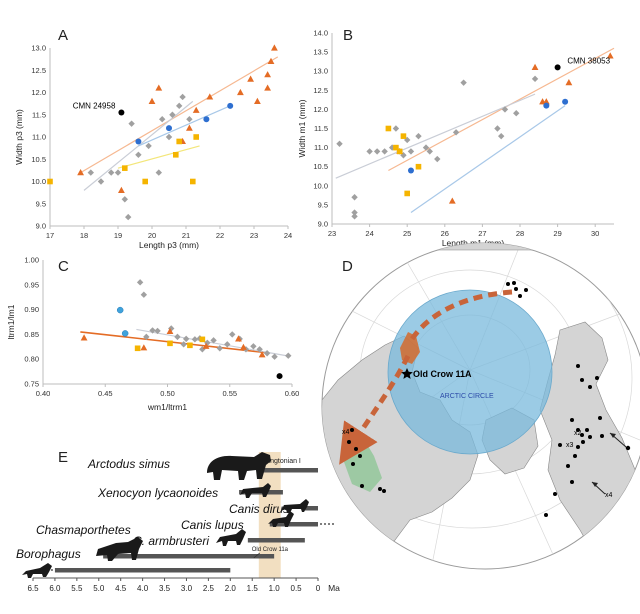  I want to click on taxon-label: C. armbrusteri, so click(171, 541).